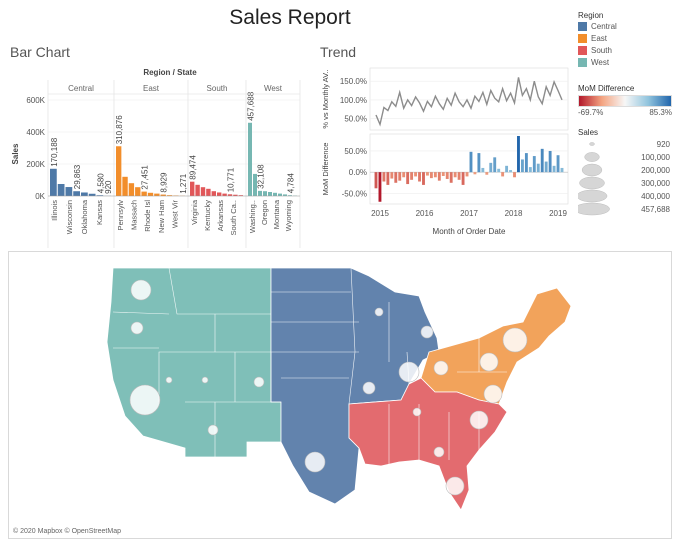  What do you see at coordinates (315, 462) in the screenshot?
I see `bubble-texas` at bounding box center [315, 462].